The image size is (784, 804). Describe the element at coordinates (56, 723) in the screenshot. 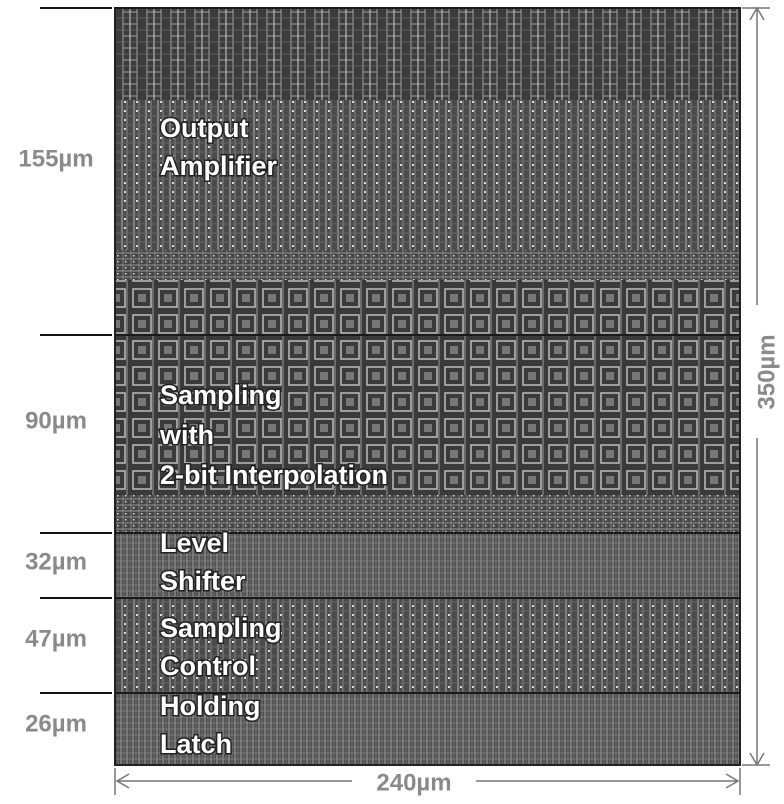

I see `section-height: 26µm` at that location.